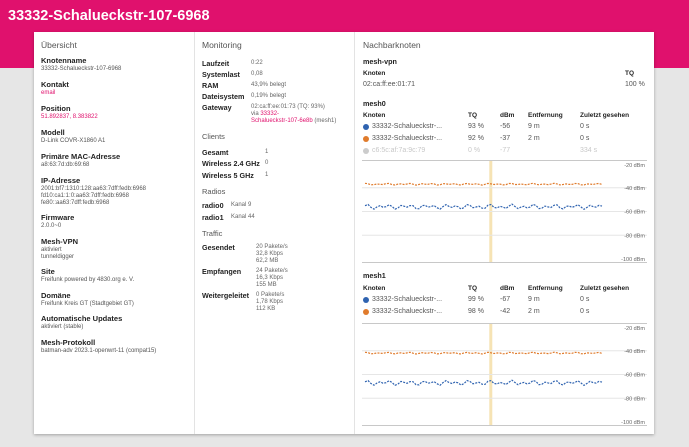  I want to click on value-clients-24: 0, so click(267, 163).